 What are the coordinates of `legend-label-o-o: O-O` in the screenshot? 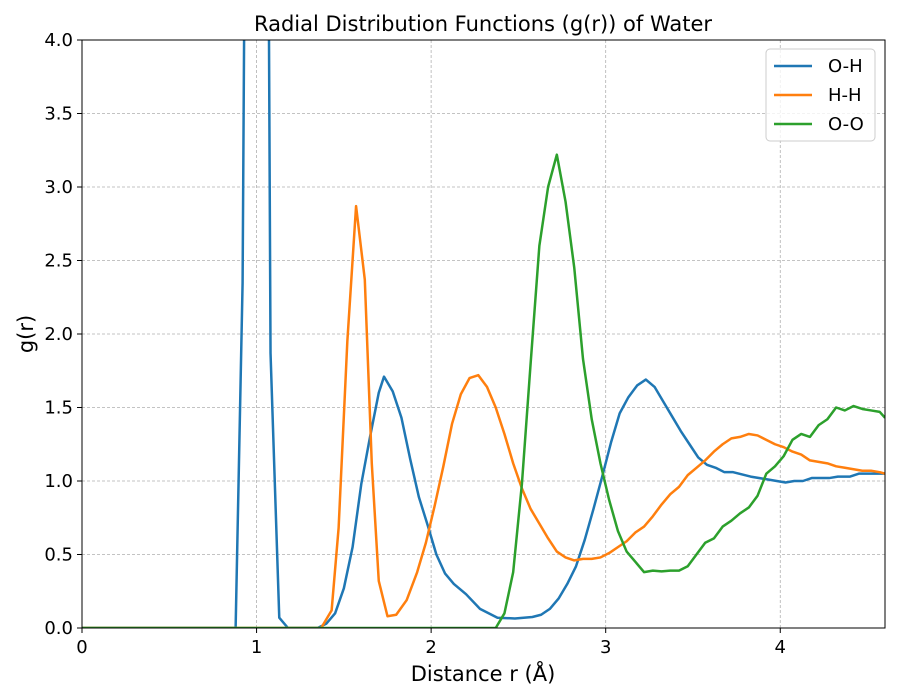 It's located at (846, 124).